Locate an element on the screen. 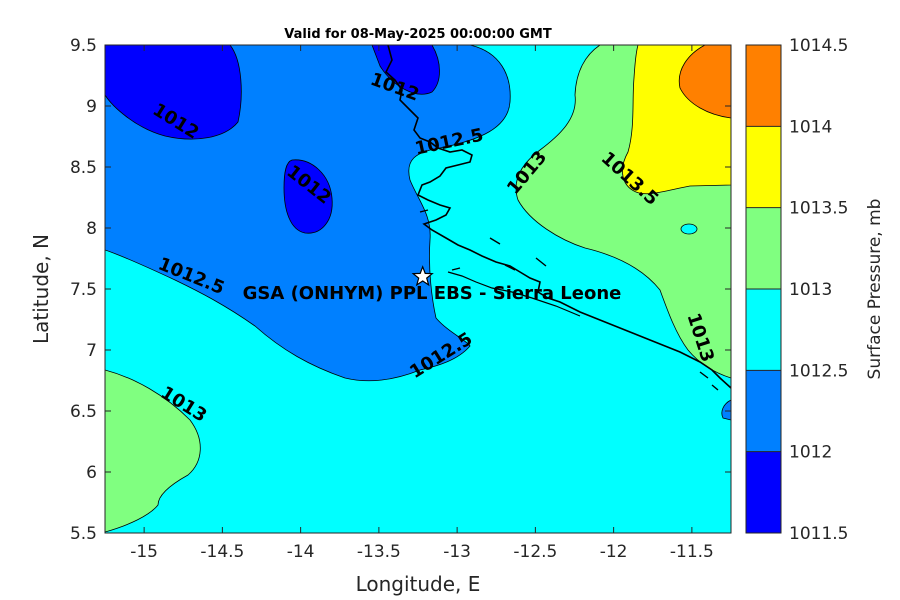 This screenshot has height=600, width=900. colorbar-tick-label: 1013.5 is located at coordinates (818, 209).